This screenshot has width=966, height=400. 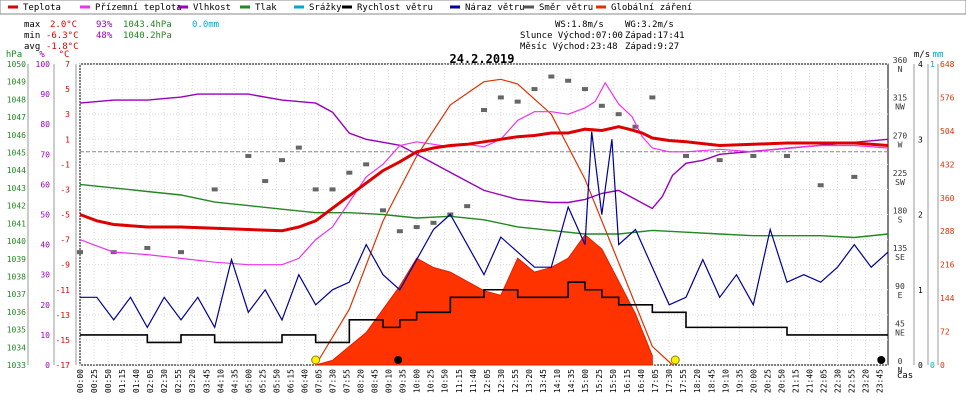 I want to click on hpa-tick-label: 1050, so click(x=16, y=64).